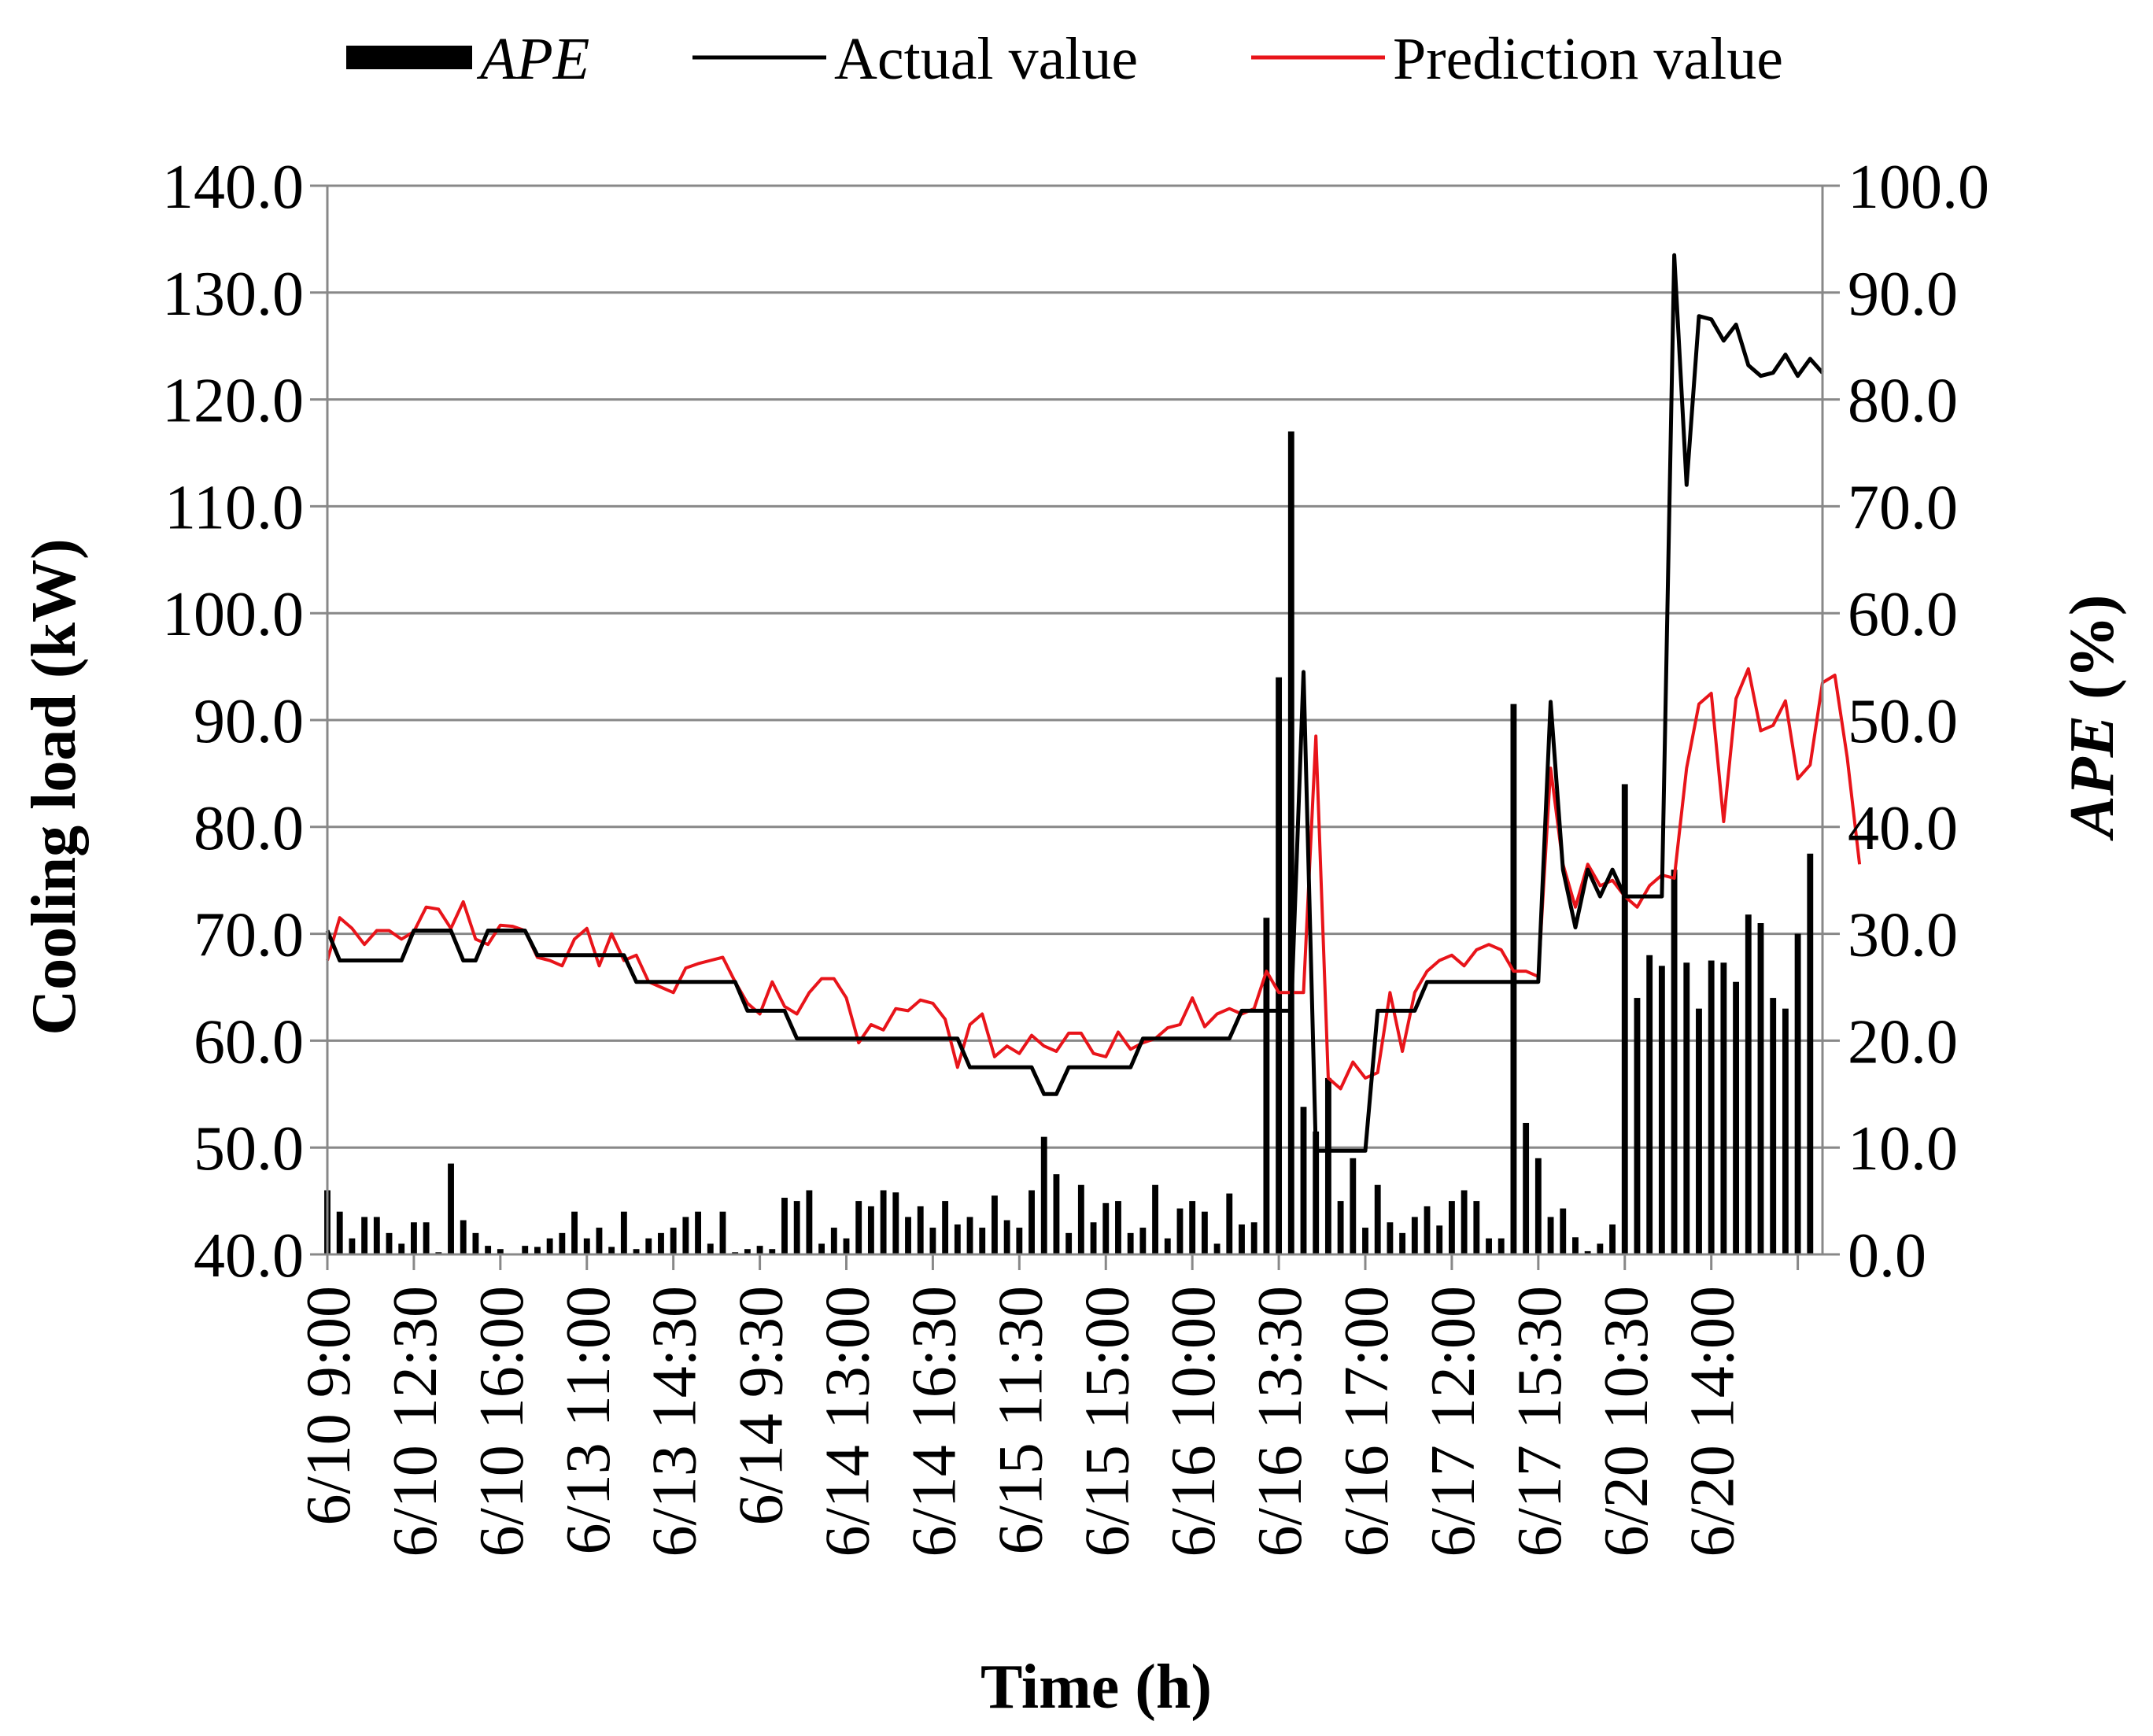 The image size is (2153, 1736). I want to click on x-axis-tick-label: 6/14 13:00, so click(848, 1421).